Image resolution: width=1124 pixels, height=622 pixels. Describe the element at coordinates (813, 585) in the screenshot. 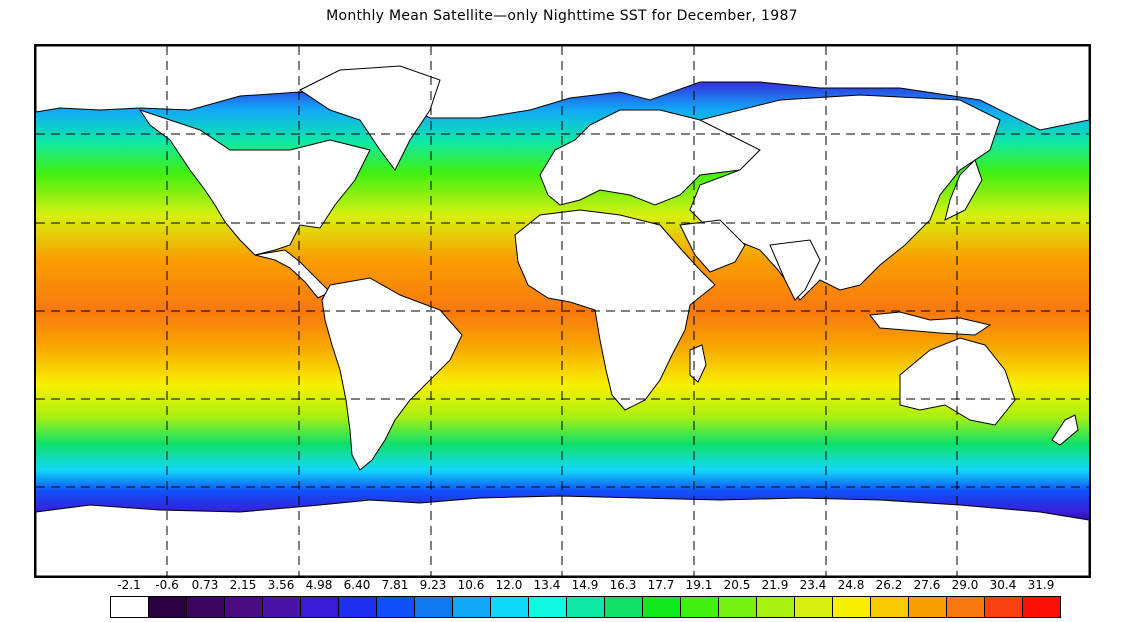

I see `legend-label: 23.4` at that location.